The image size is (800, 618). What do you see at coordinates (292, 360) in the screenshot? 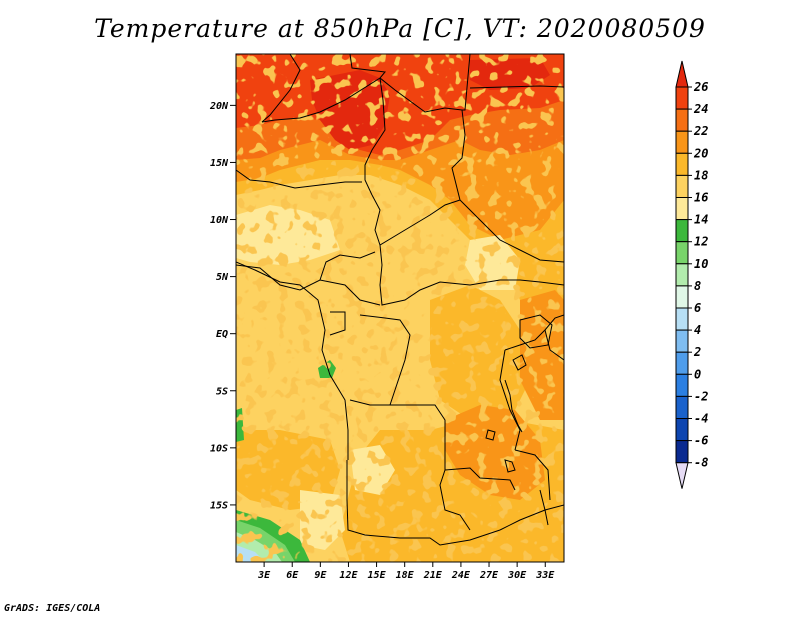
I see `coastline` at bounding box center [292, 360].